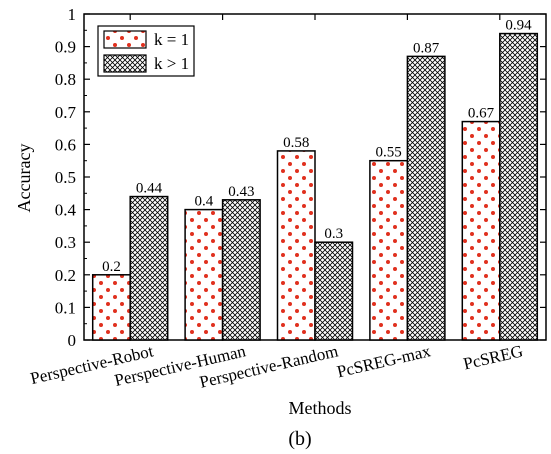 This screenshot has height=454, width=551. I want to click on bar-value-label: 0.4, so click(203, 202).